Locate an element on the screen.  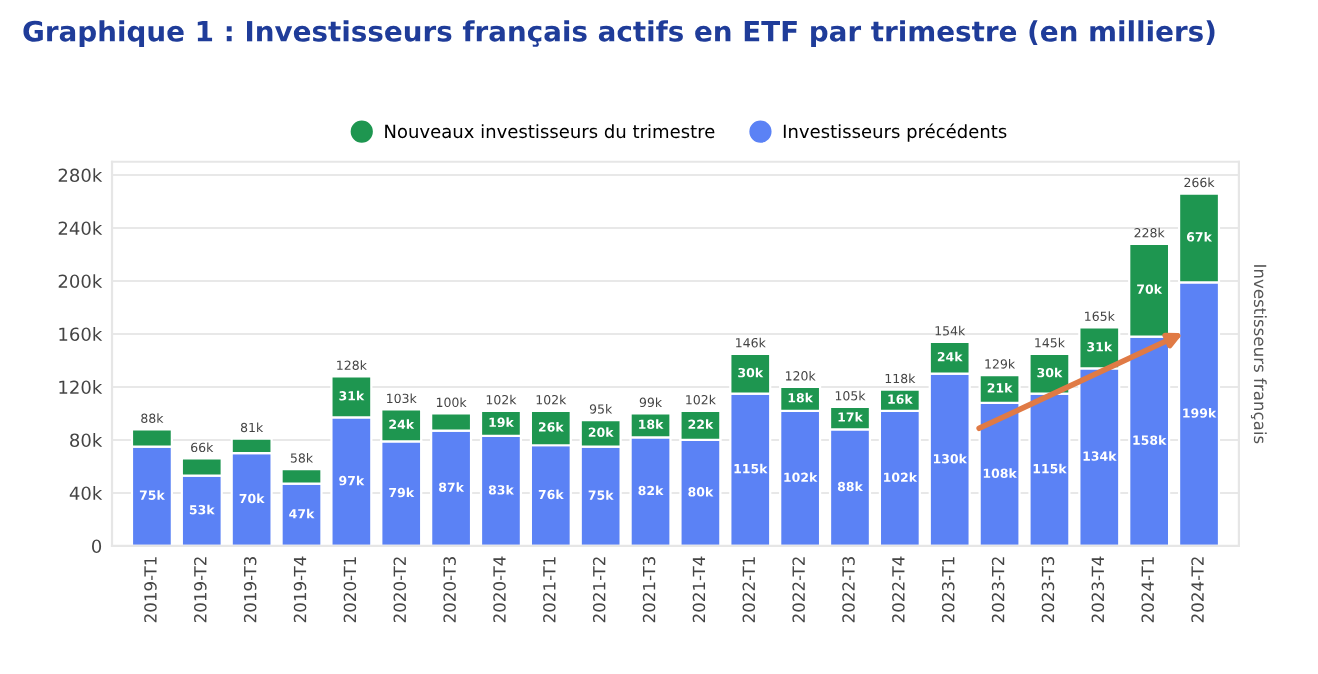
y-tick-label: 40k is located at coordinates (86, 493).